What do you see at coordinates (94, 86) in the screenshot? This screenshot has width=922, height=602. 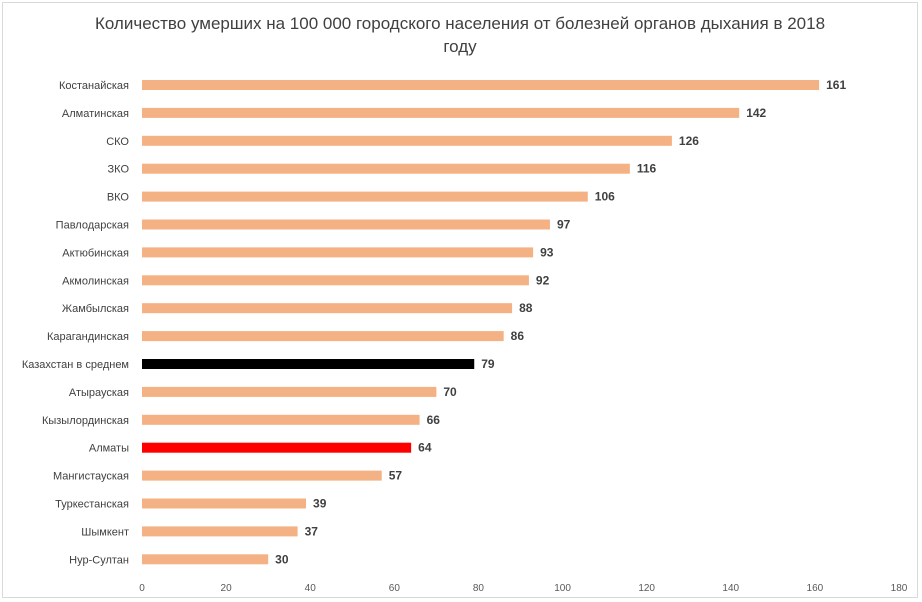 I see `category-label: Костанайская` at bounding box center [94, 86].